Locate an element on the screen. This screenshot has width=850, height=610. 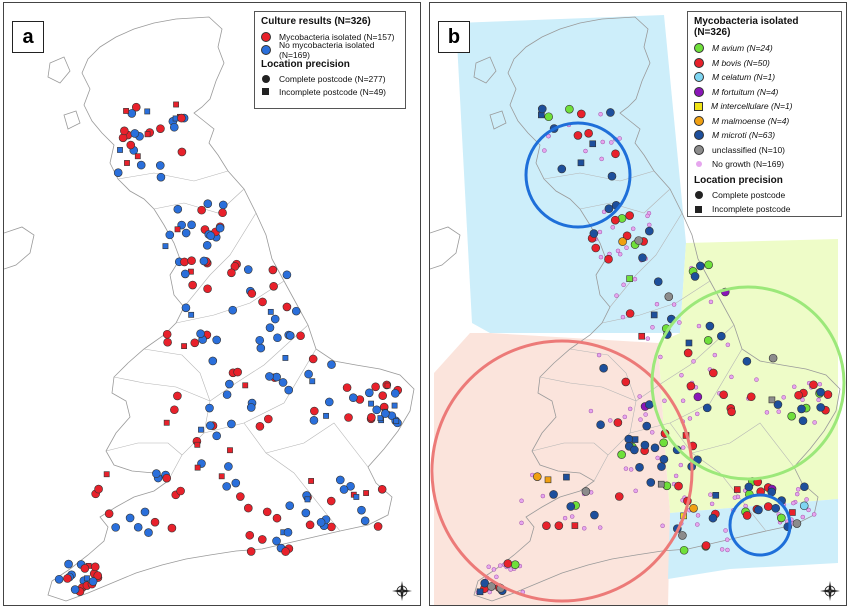
legend-item-incomplete: Incomplete postcode (N=49) is located at coordinates (330, 91).